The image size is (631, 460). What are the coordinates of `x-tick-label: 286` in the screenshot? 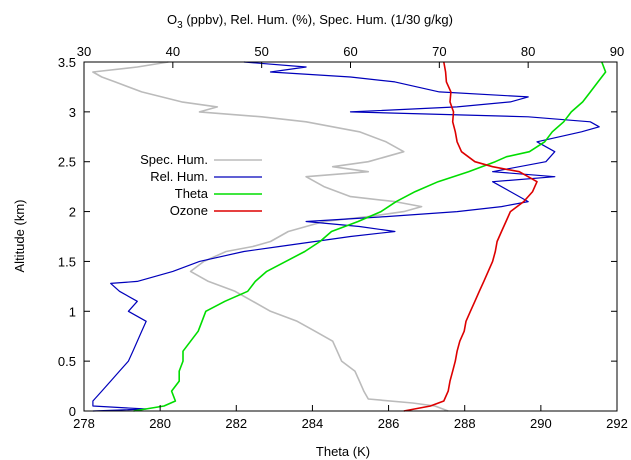 It's located at (389, 423).